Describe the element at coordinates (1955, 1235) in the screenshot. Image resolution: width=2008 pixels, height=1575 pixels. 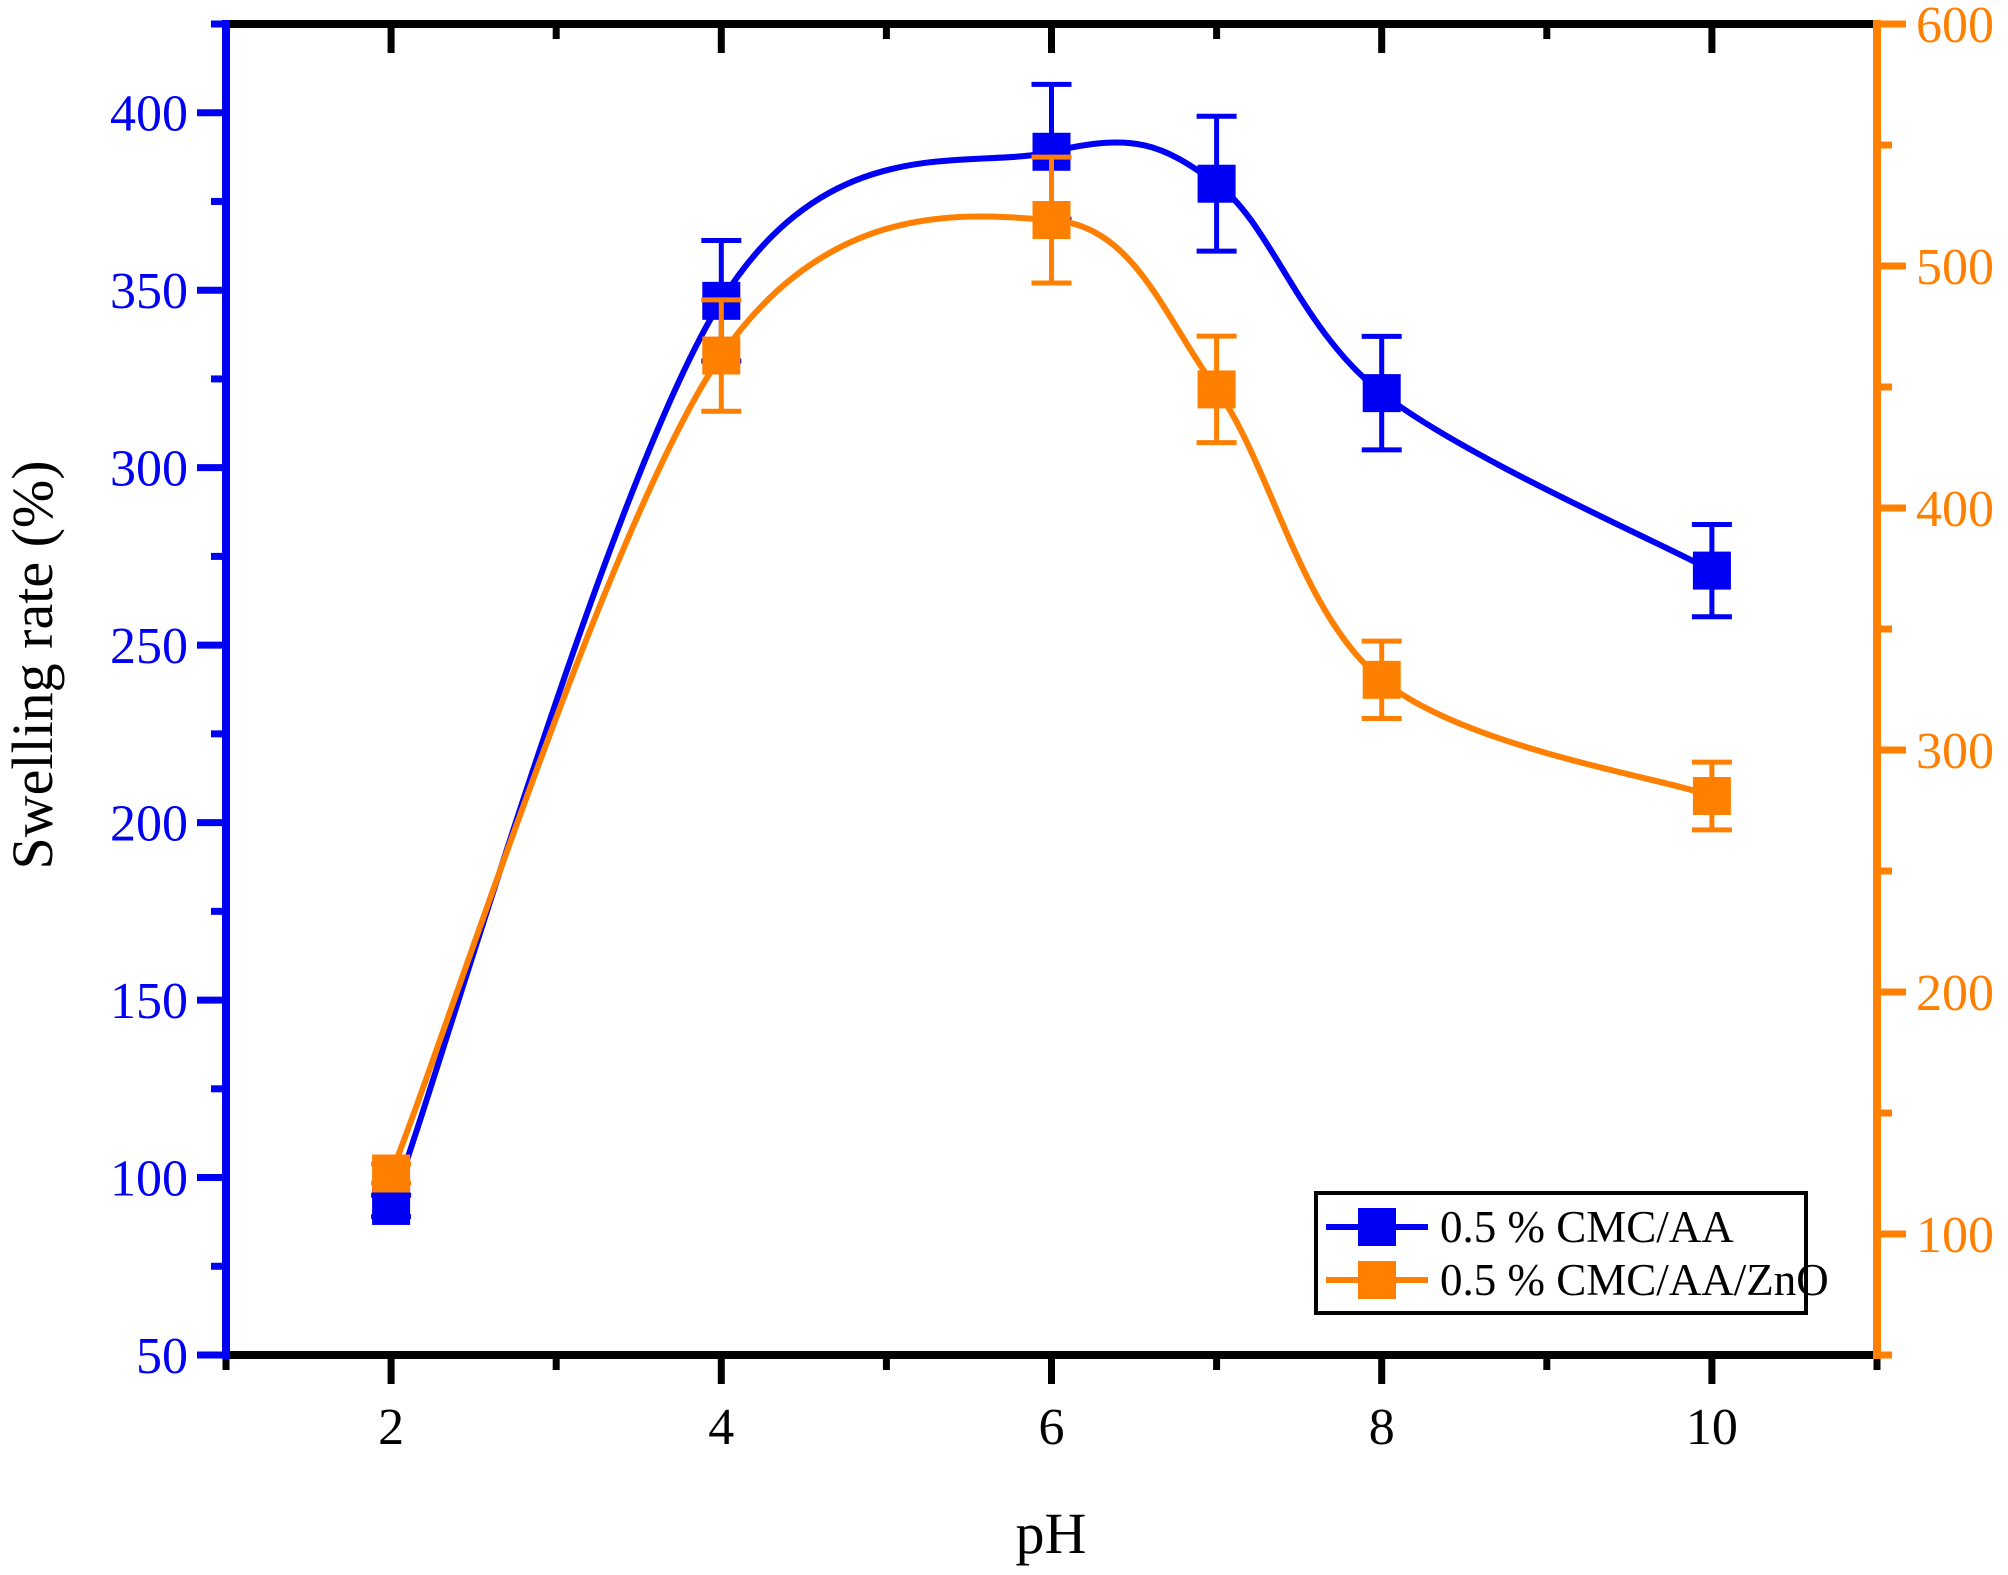
I see `right-tick-label: 100` at that location.